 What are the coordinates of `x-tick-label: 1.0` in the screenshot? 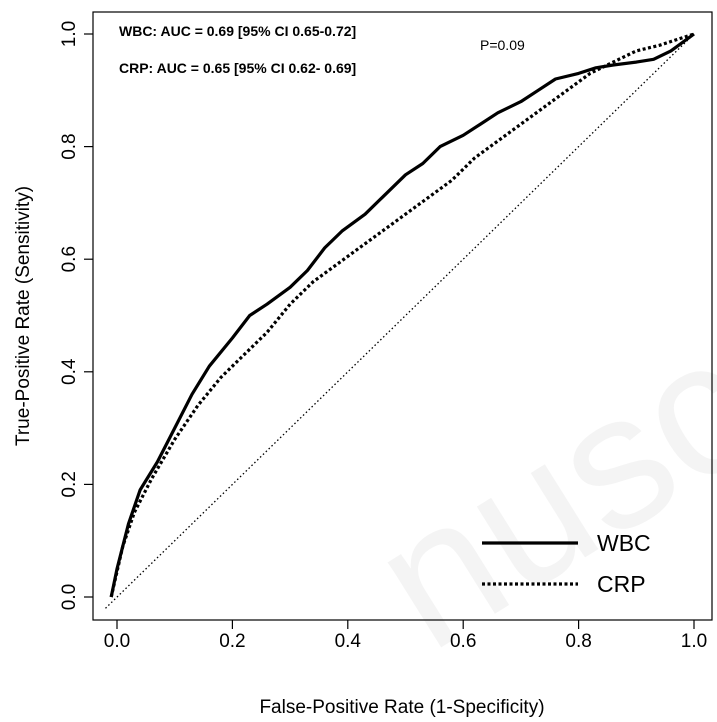 It's located at (694, 641).